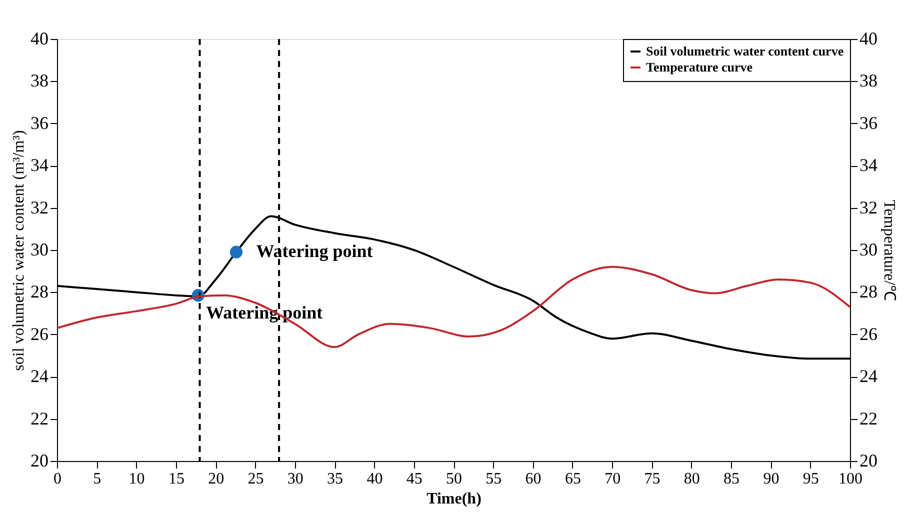  Describe the element at coordinates (699, 67) in the screenshot. I see `legend-label: Temperature curve` at that location.